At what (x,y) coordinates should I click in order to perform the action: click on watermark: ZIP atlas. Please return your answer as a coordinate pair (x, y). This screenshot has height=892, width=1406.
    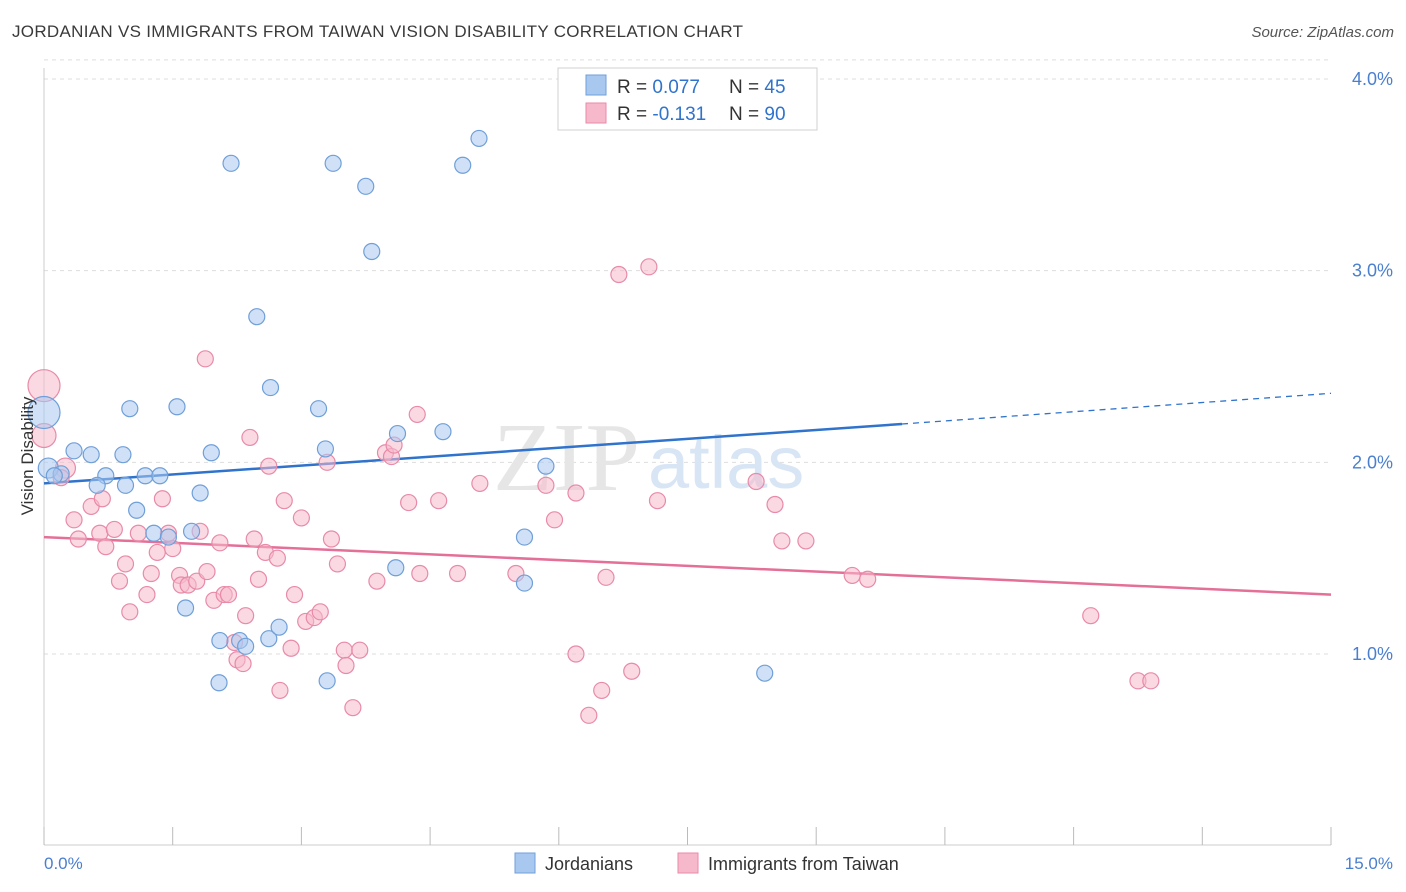
    Looking at the image, I should click on (648, 458).